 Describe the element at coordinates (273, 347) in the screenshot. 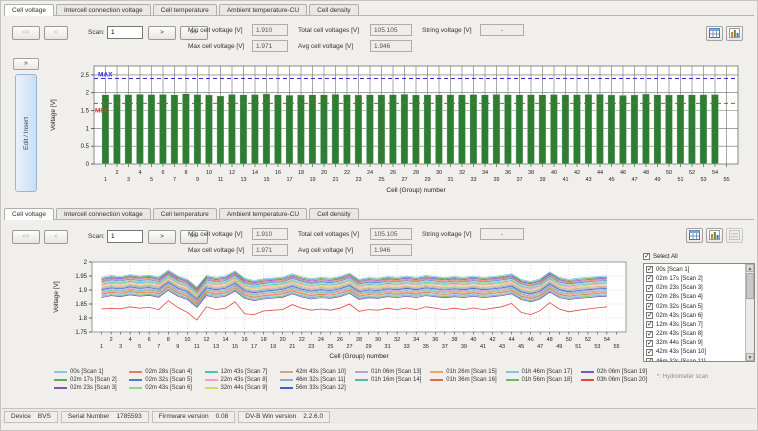

I see `svg-text: 19` at that location.